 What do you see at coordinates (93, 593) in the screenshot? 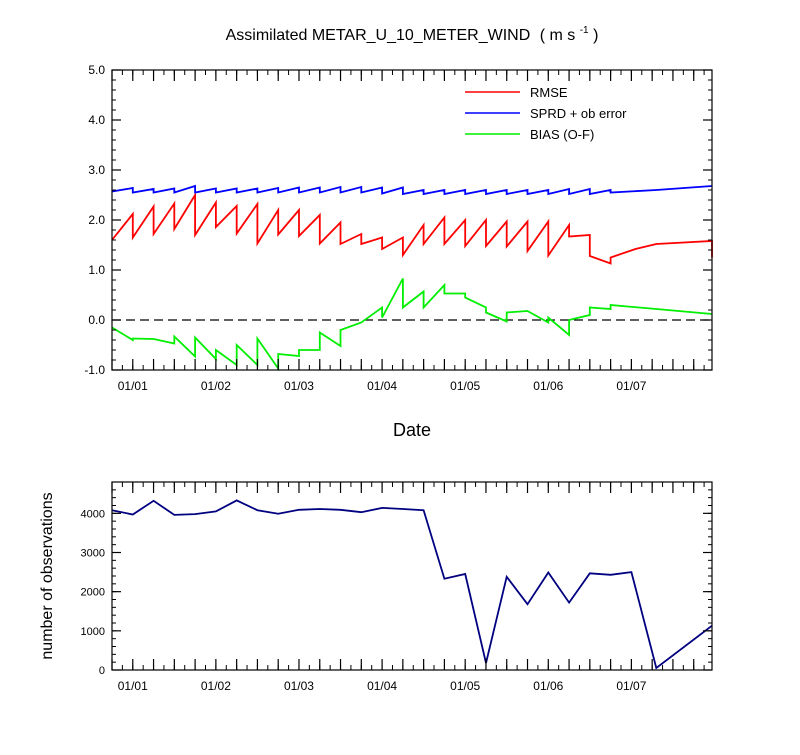
I see `y-tick-label: 2000` at bounding box center [93, 593].